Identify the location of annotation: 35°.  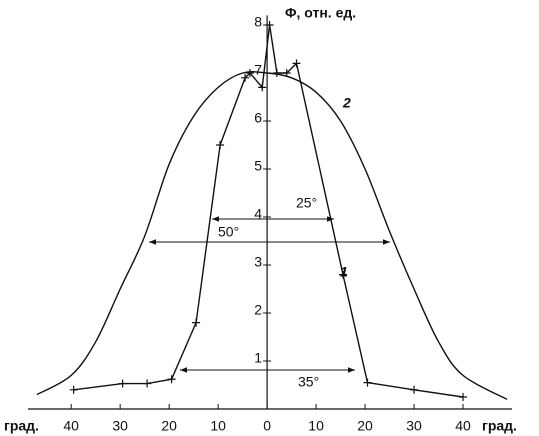
(308, 382).